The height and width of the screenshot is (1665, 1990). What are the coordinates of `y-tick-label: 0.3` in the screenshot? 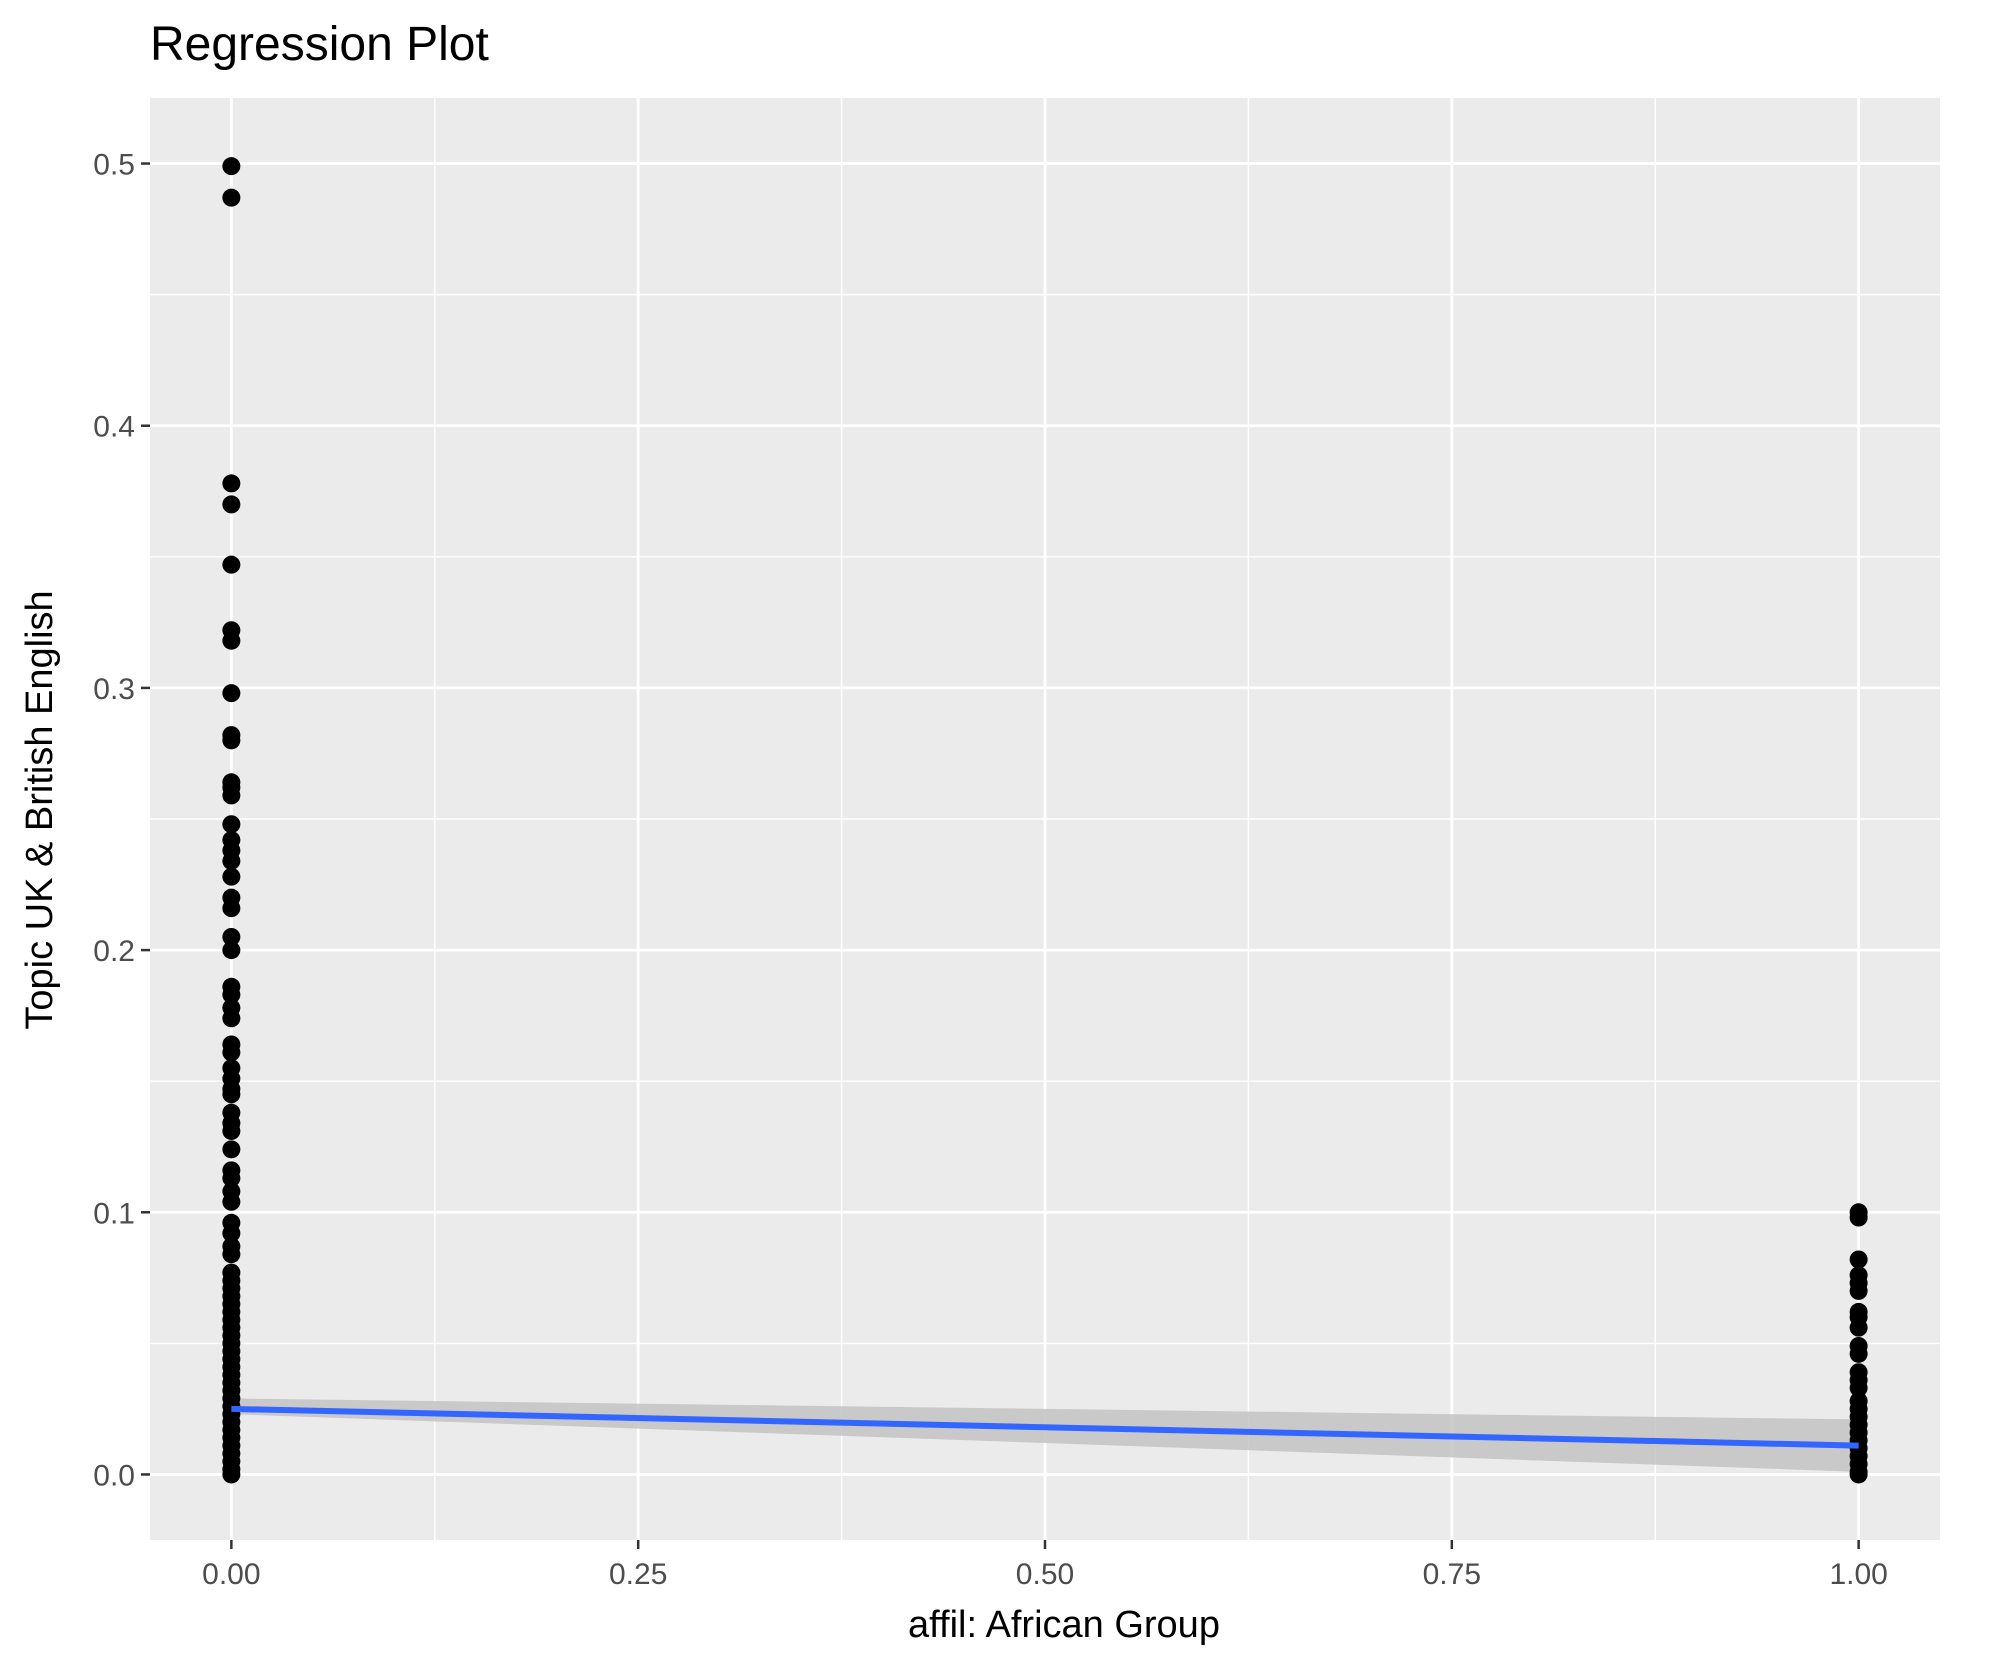 It's located at (114, 689).